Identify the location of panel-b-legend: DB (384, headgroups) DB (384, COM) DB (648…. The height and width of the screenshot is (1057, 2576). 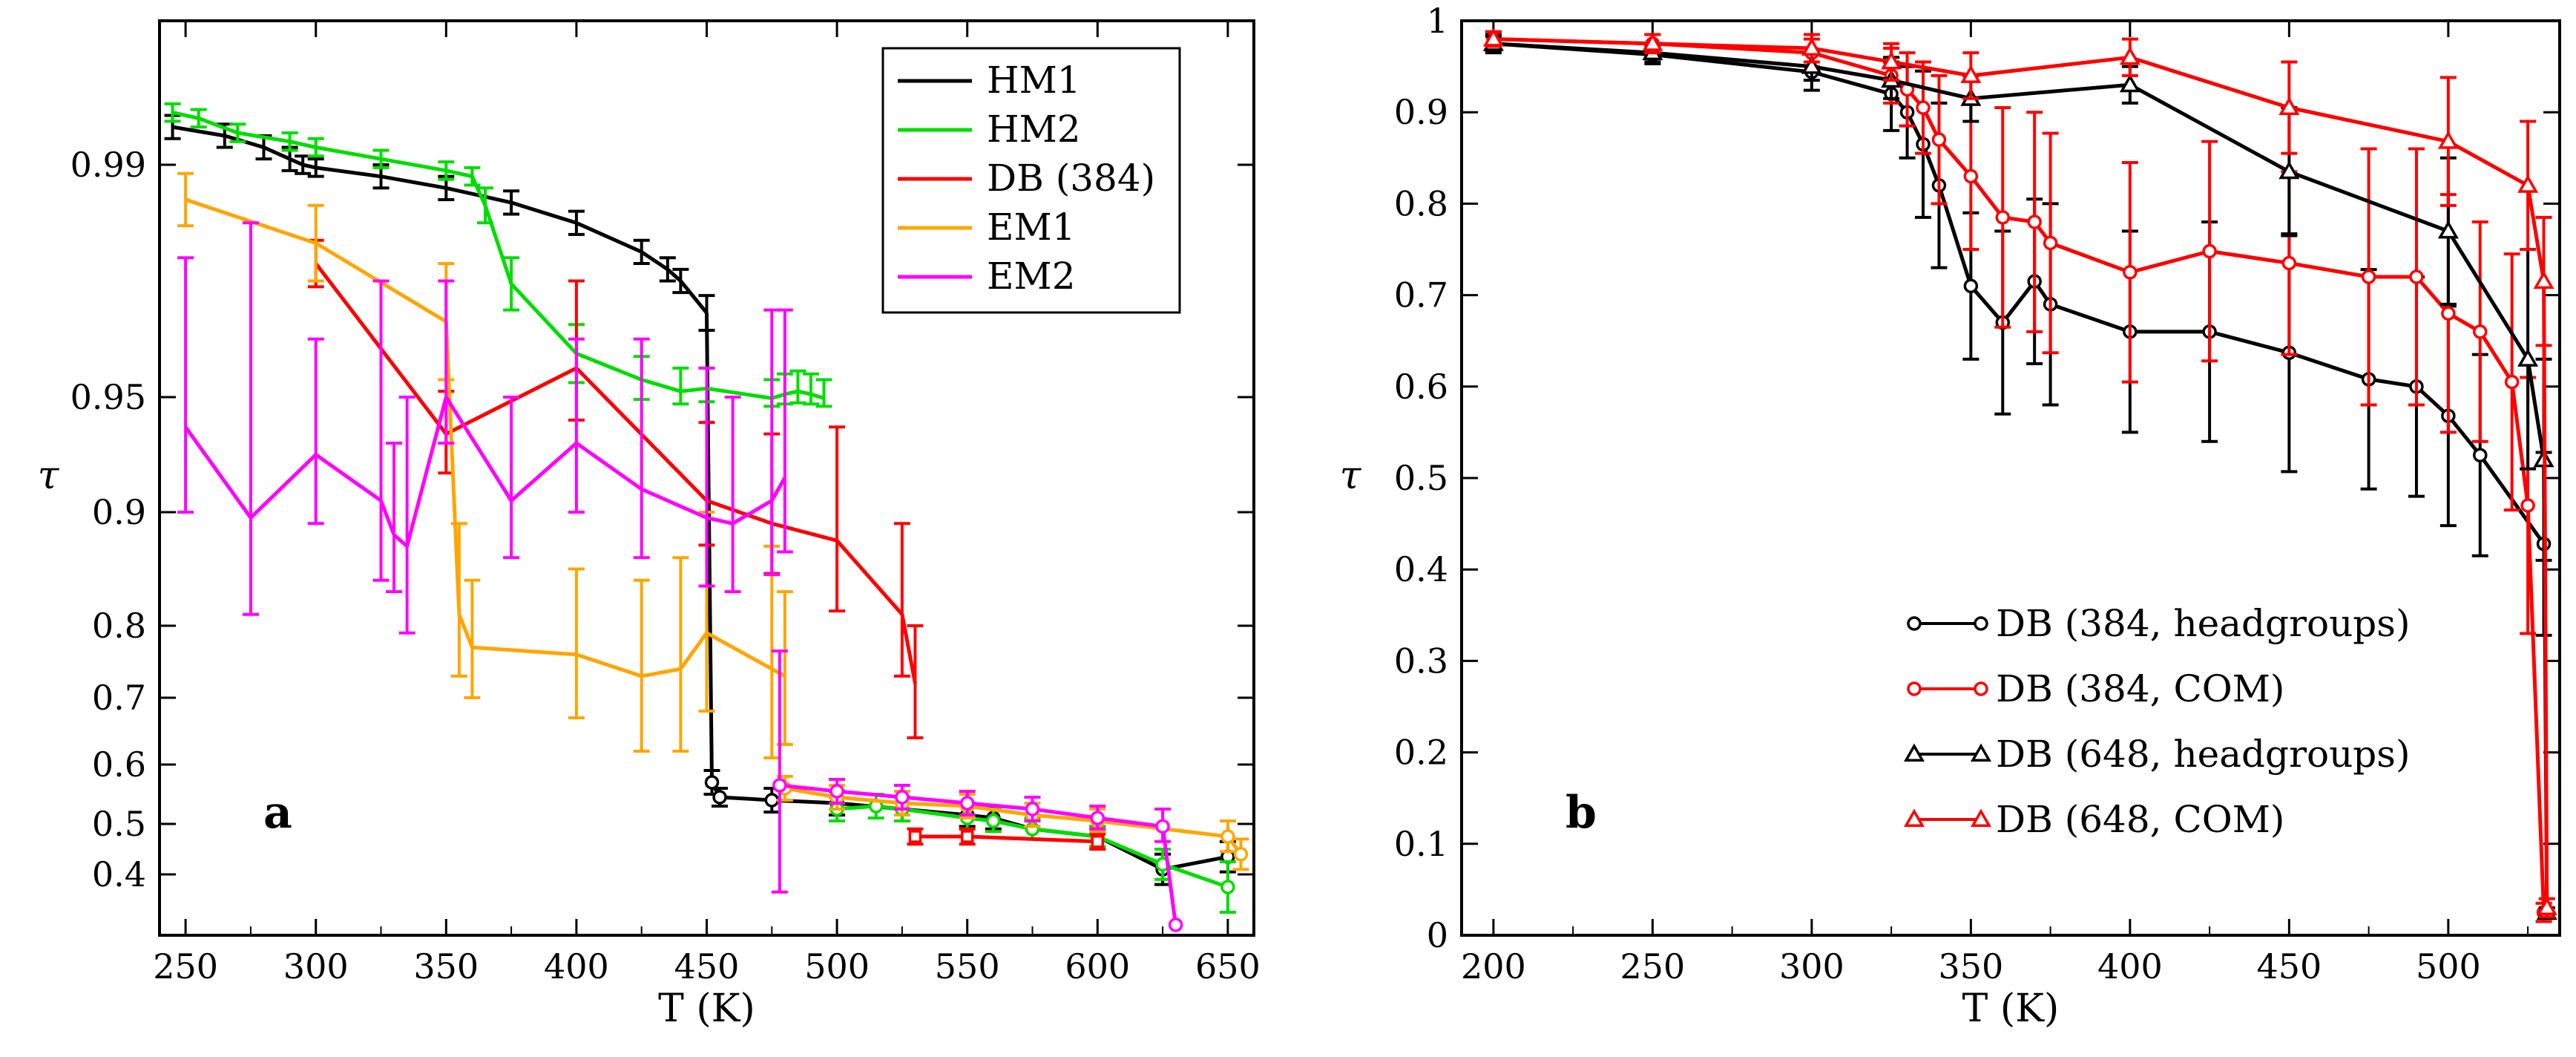
(2156, 721).